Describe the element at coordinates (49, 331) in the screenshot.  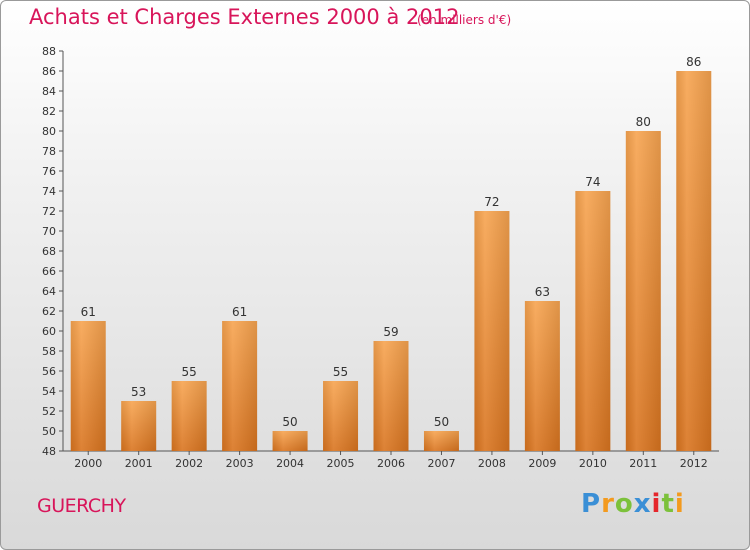
I see `y-tick-label: 60` at that location.